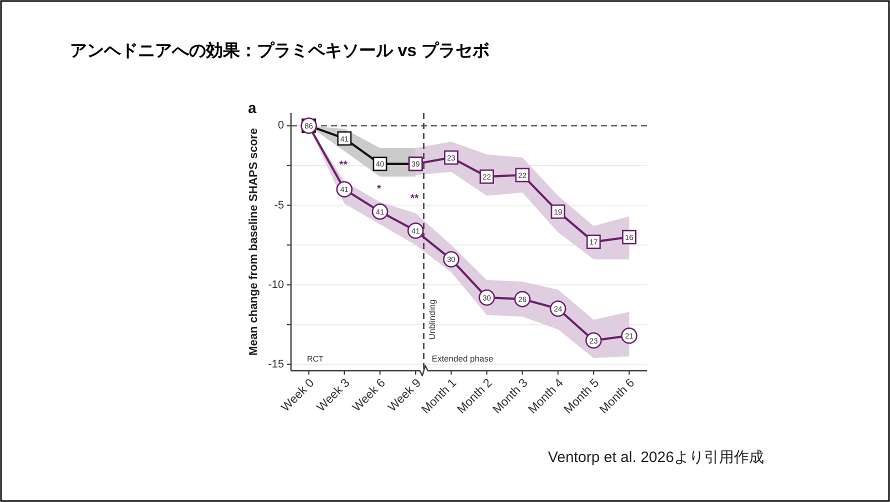  I want to click on chart-title: アンヘドニアへの効果：プラミペキソール vs プラセボ, so click(280, 50).